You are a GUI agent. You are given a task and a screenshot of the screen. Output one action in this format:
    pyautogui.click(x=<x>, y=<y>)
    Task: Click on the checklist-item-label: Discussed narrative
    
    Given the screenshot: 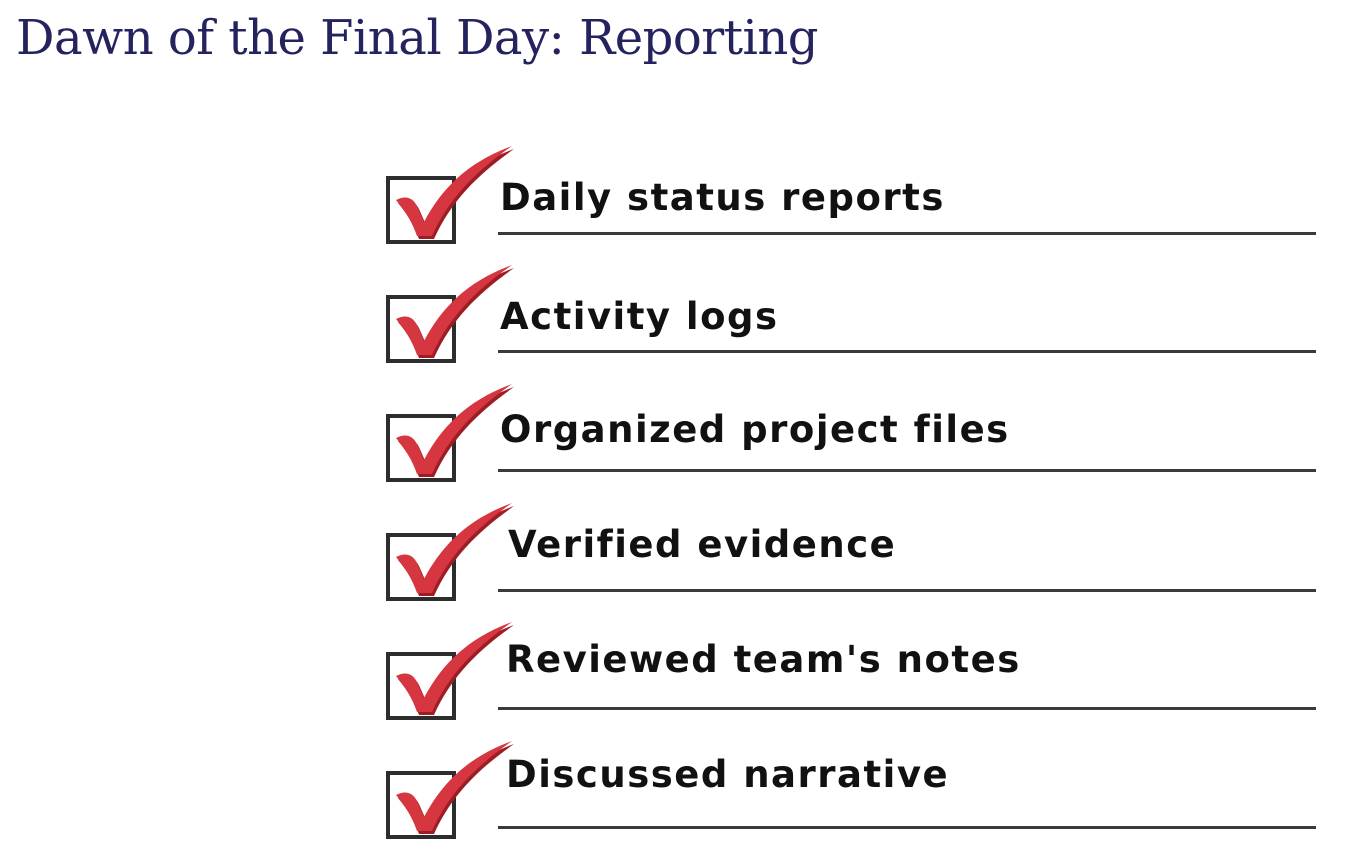 What is the action you would take?
    pyautogui.click(x=728, y=774)
    